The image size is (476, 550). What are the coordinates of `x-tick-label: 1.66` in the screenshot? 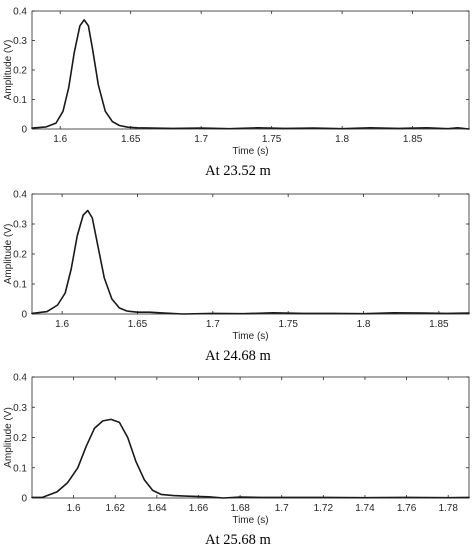 It's located at (199, 508).